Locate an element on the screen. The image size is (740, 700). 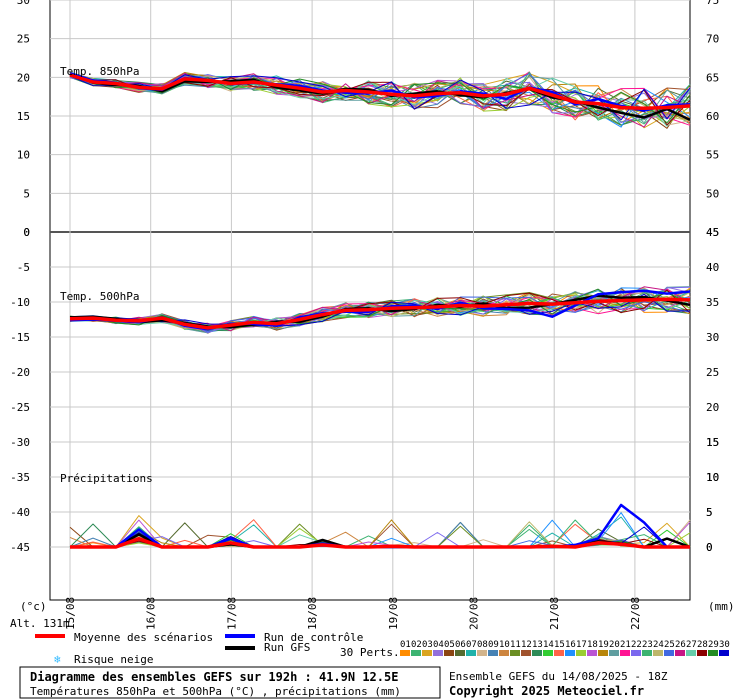
pert-number: 25 is located at coordinates (669, 645).